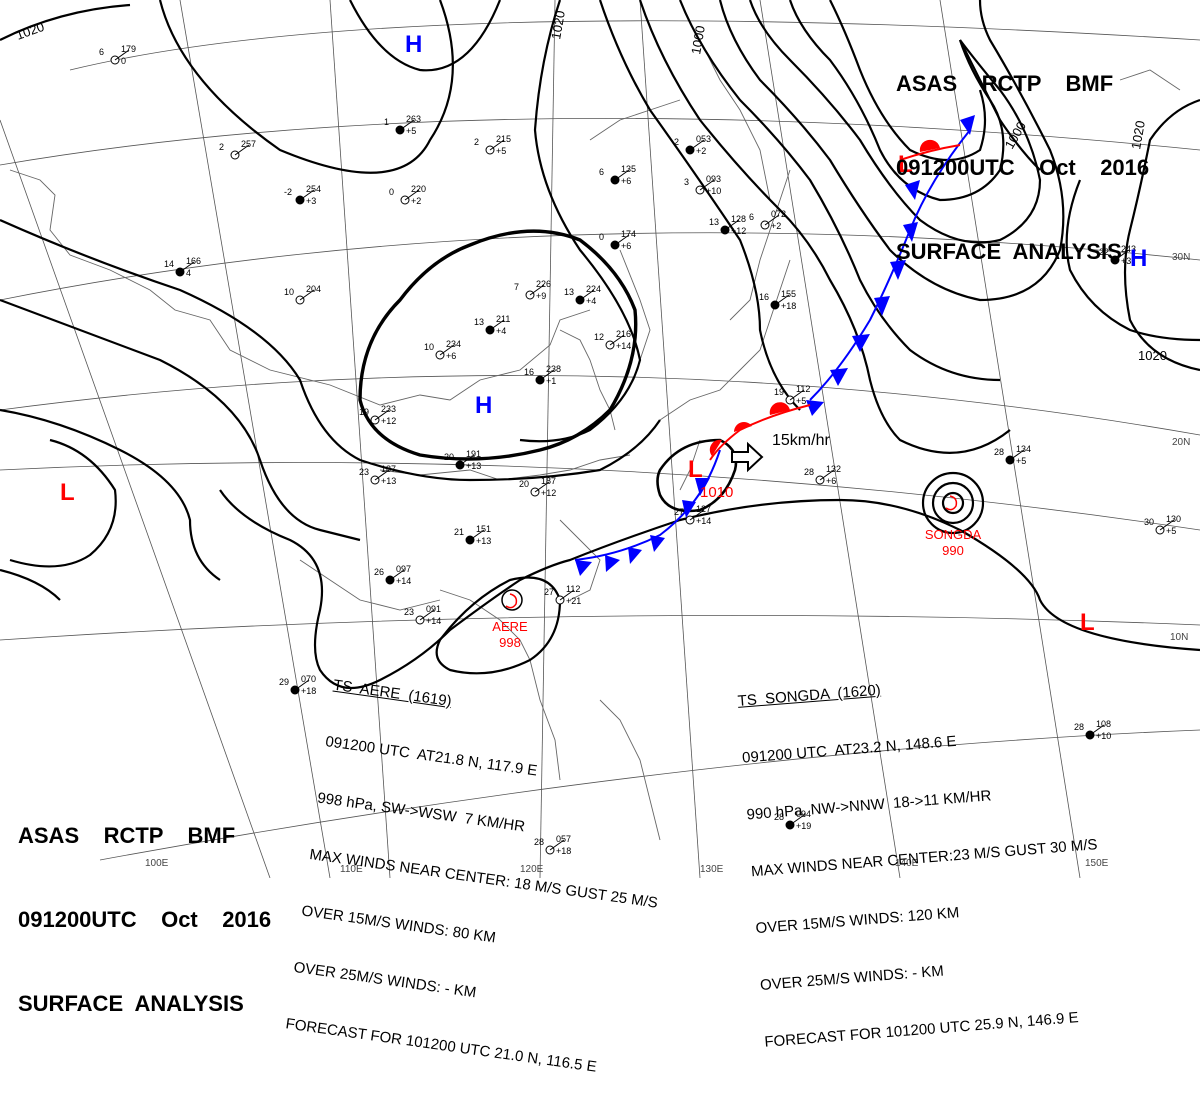 This screenshot has width=1200, height=1101. I want to click on station-temperature: 28, so click(539, 842).